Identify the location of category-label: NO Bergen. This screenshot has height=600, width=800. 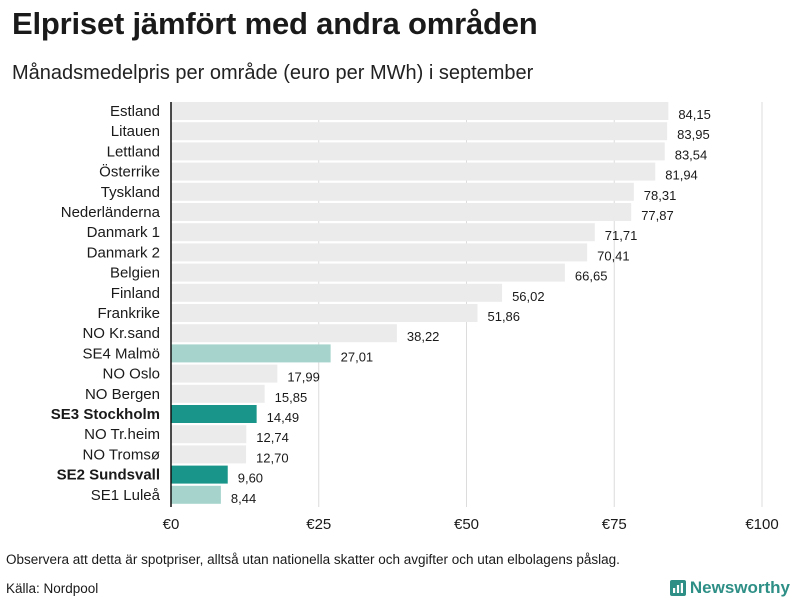
(122, 394).